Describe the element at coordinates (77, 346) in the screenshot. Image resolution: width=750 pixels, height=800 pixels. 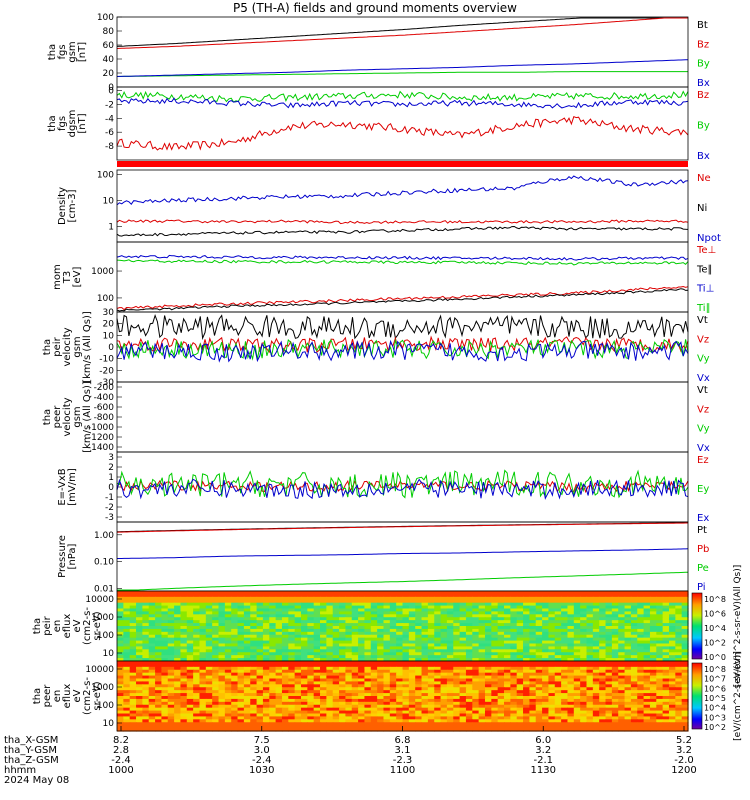
I see `ylabel-line: gsm` at that location.